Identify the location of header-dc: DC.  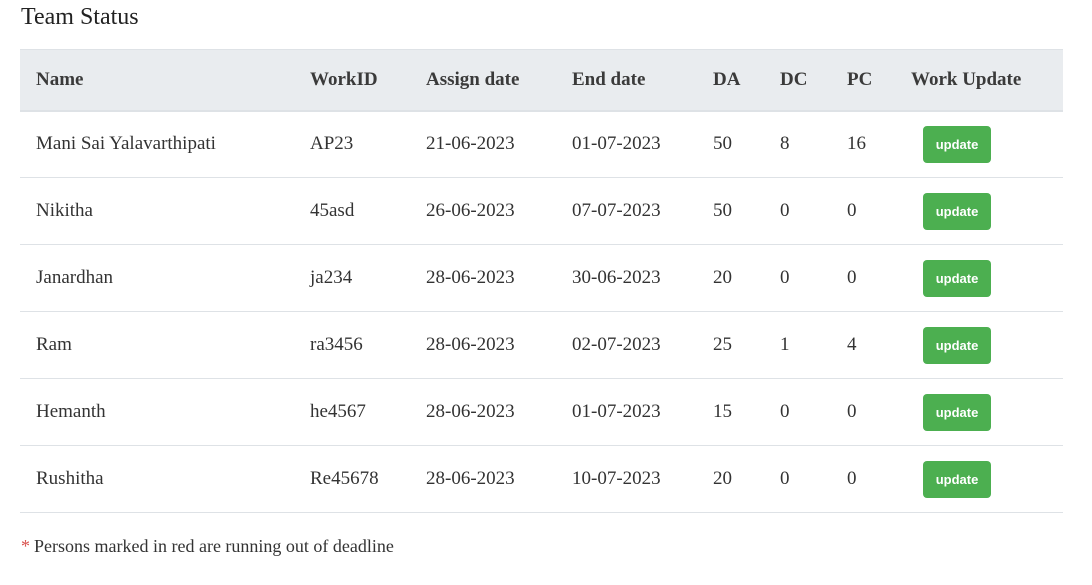
(797, 80).